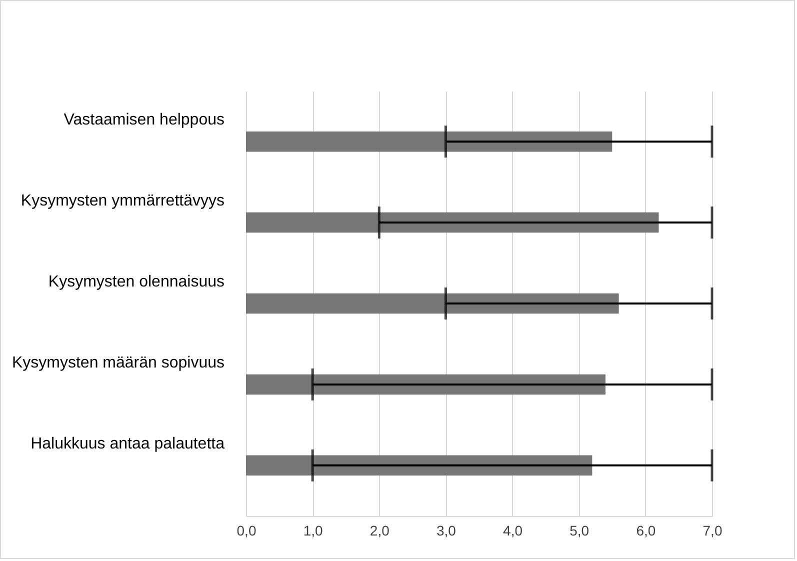 The image size is (797, 561). I want to click on x-tick-label: 6,0, so click(646, 530).